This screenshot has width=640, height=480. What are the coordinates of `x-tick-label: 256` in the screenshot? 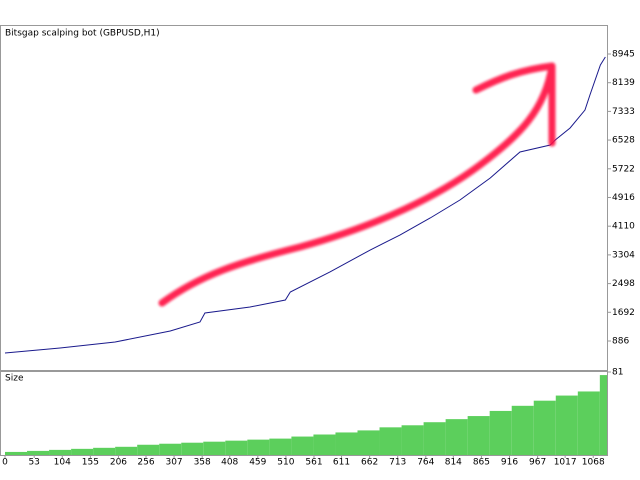 It's located at (145, 463).